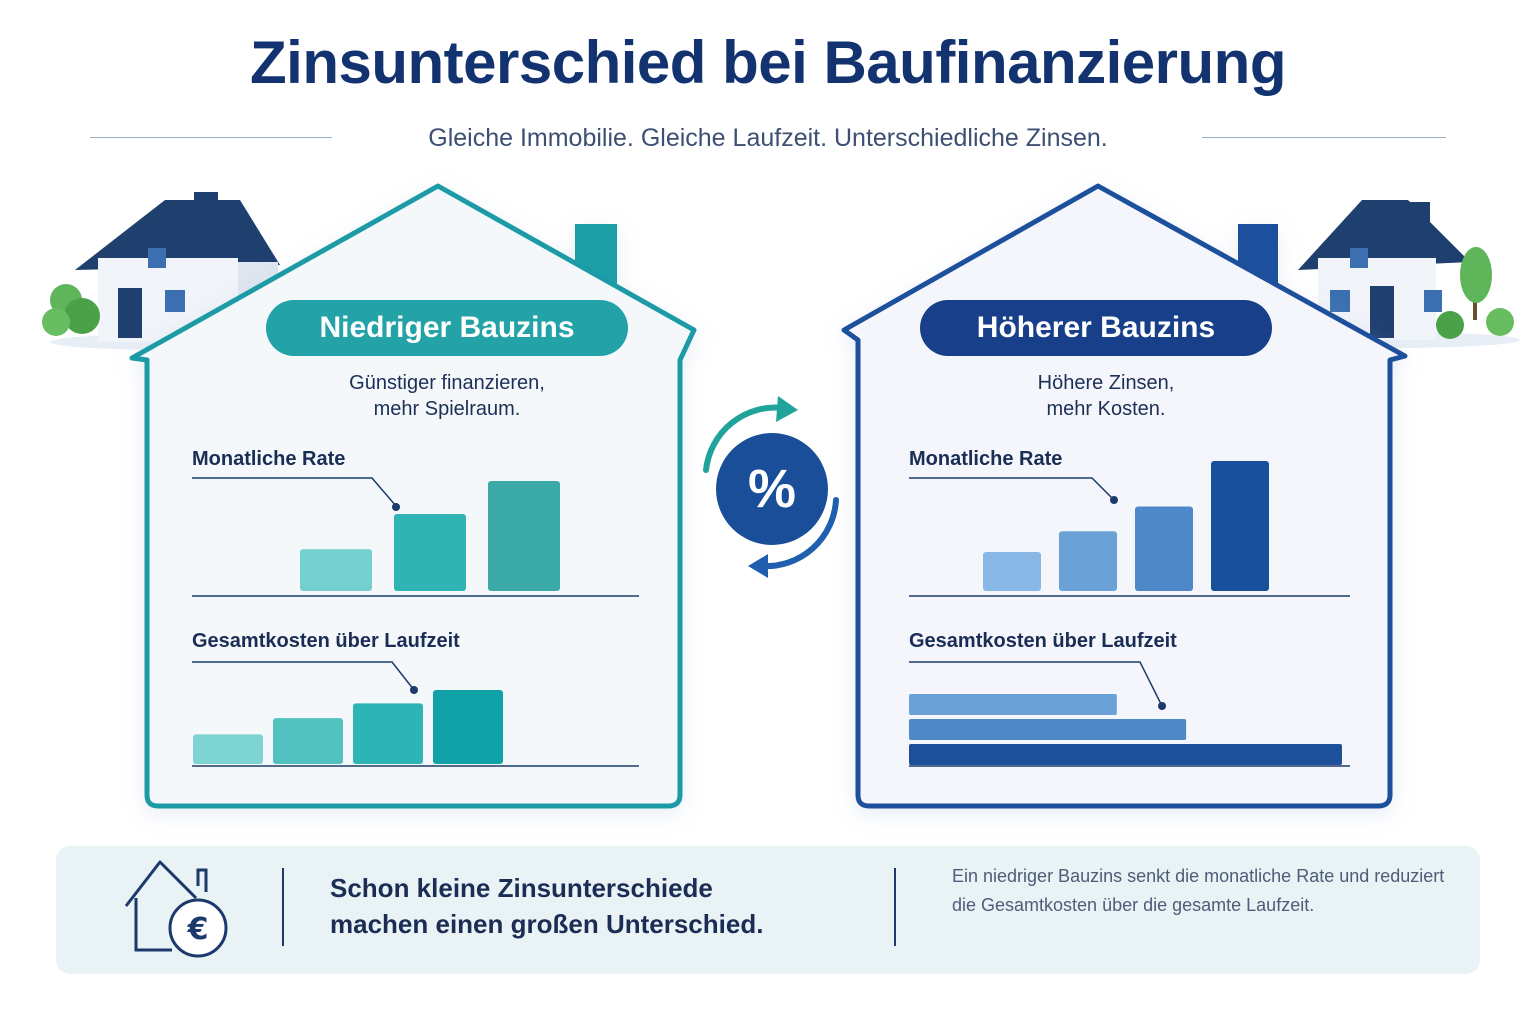 The image size is (1536, 1024). What do you see at coordinates (547, 924) in the screenshot?
I see `summary-headline-line2: machen einen großen Unterschied.` at bounding box center [547, 924].